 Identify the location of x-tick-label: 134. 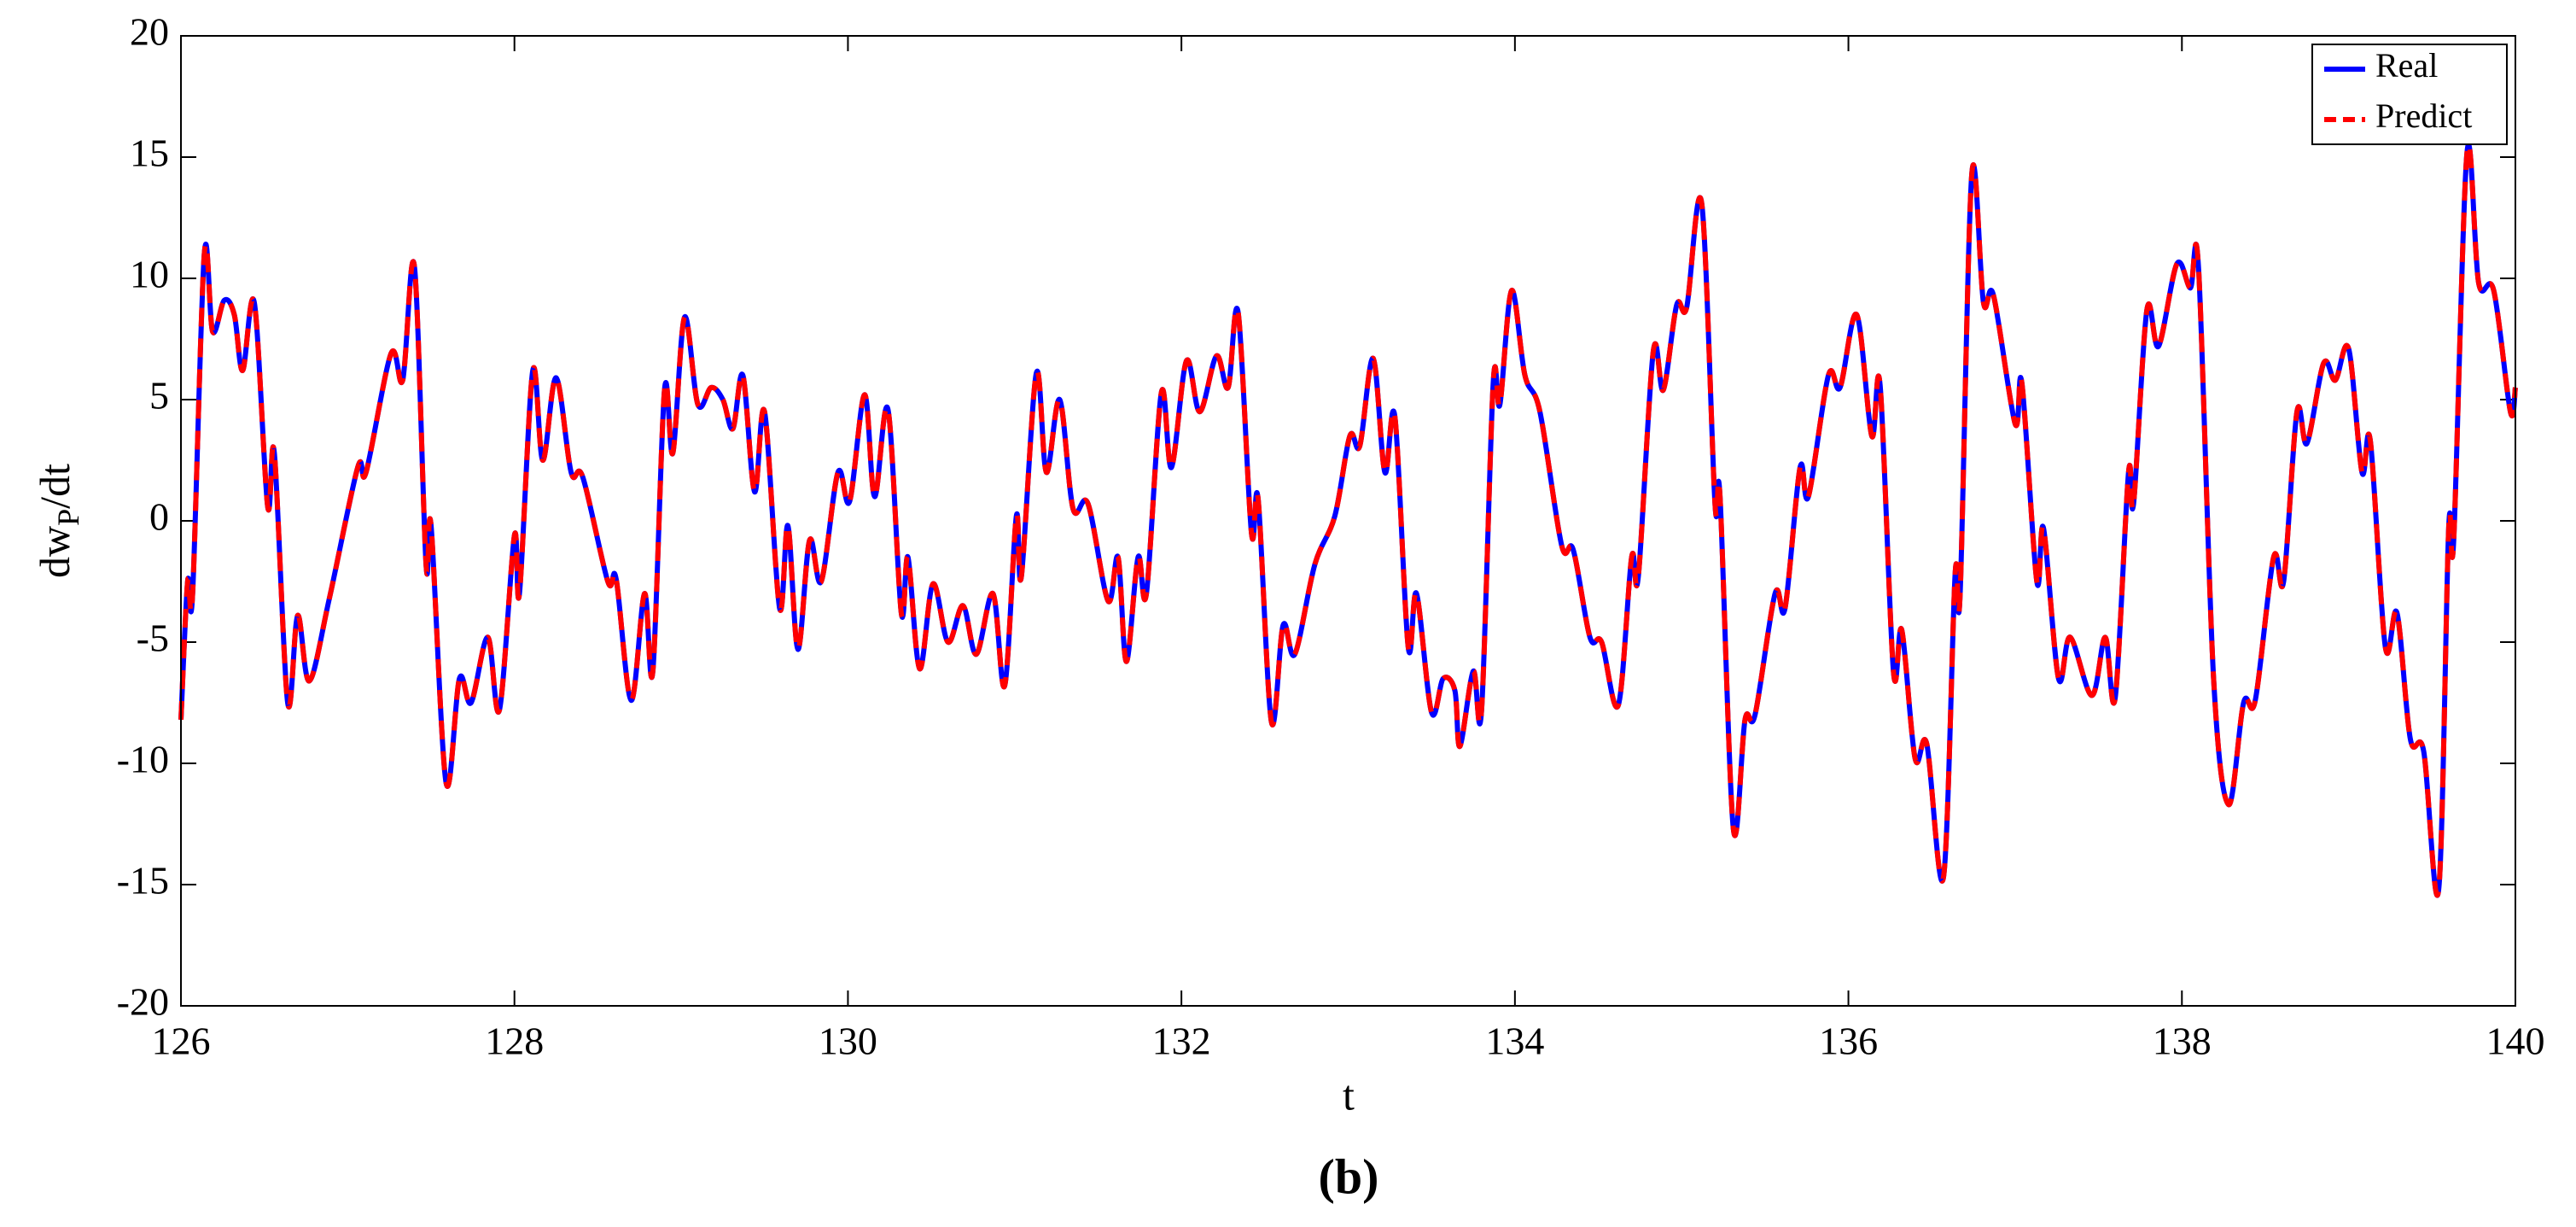
(1514, 1041).